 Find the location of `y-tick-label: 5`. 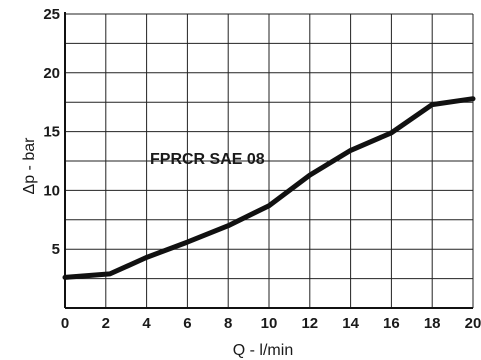

y-tick-label: 5 is located at coordinates (56, 249).